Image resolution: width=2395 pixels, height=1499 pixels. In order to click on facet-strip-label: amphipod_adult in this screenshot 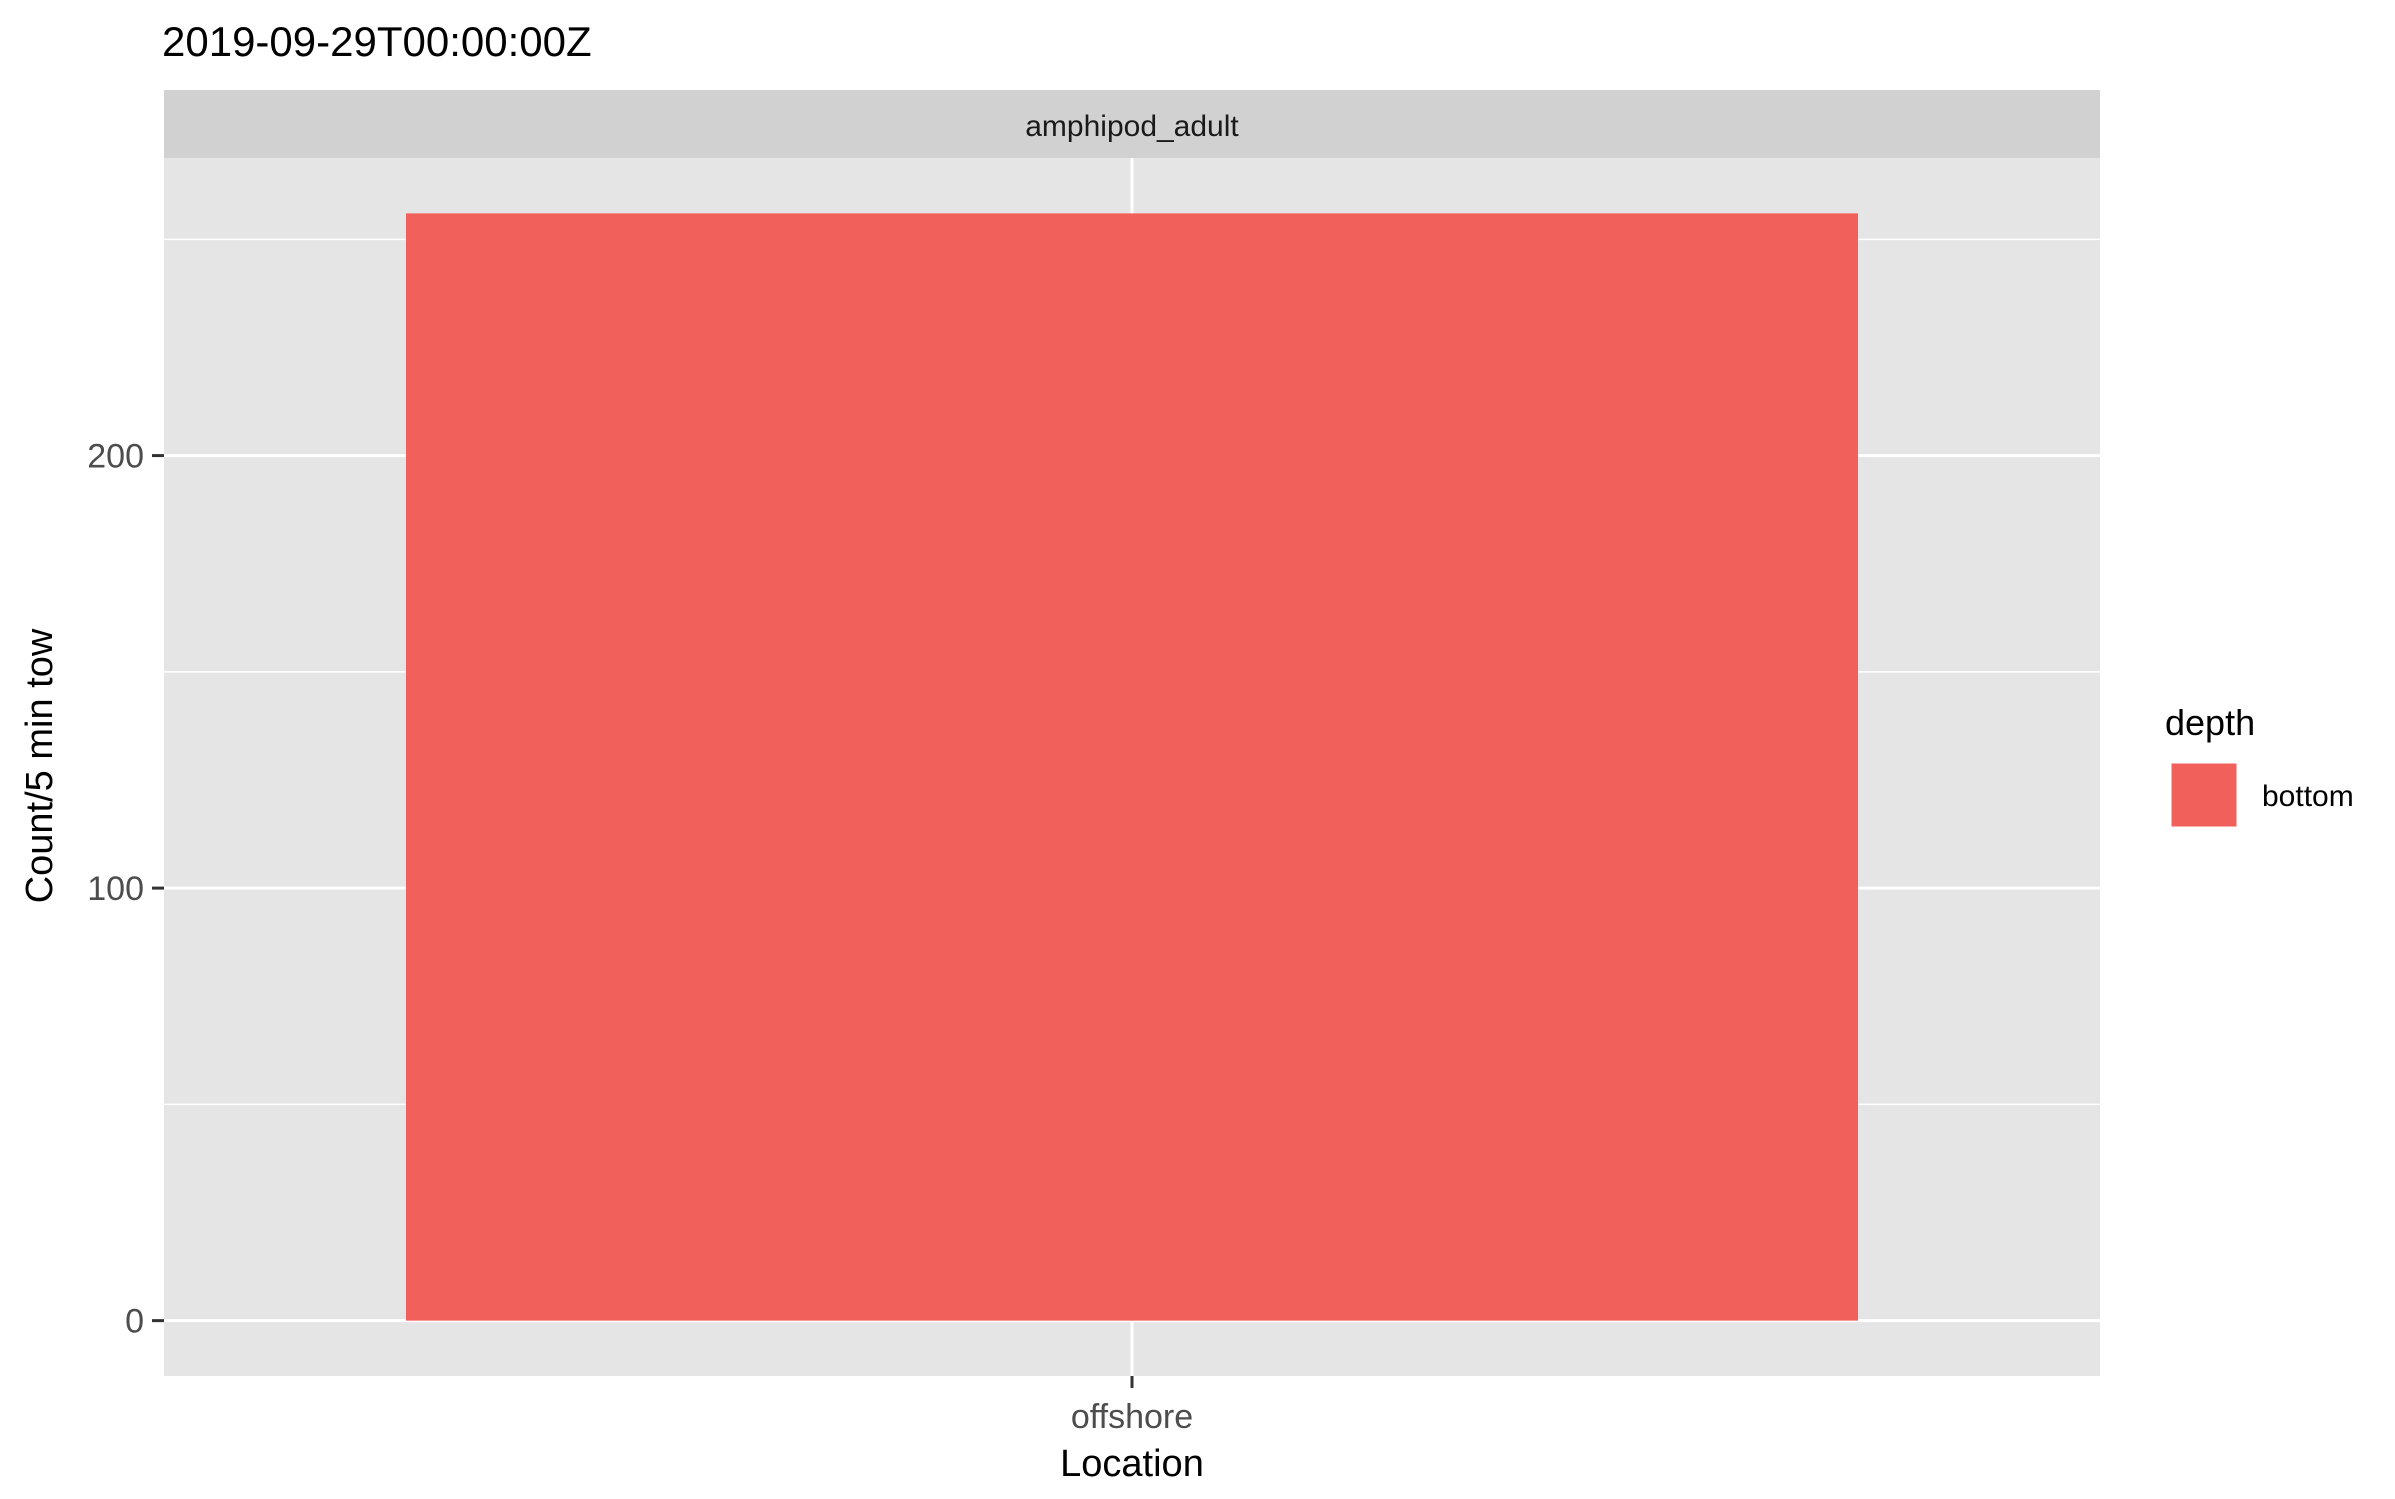, I will do `click(1132, 126)`.